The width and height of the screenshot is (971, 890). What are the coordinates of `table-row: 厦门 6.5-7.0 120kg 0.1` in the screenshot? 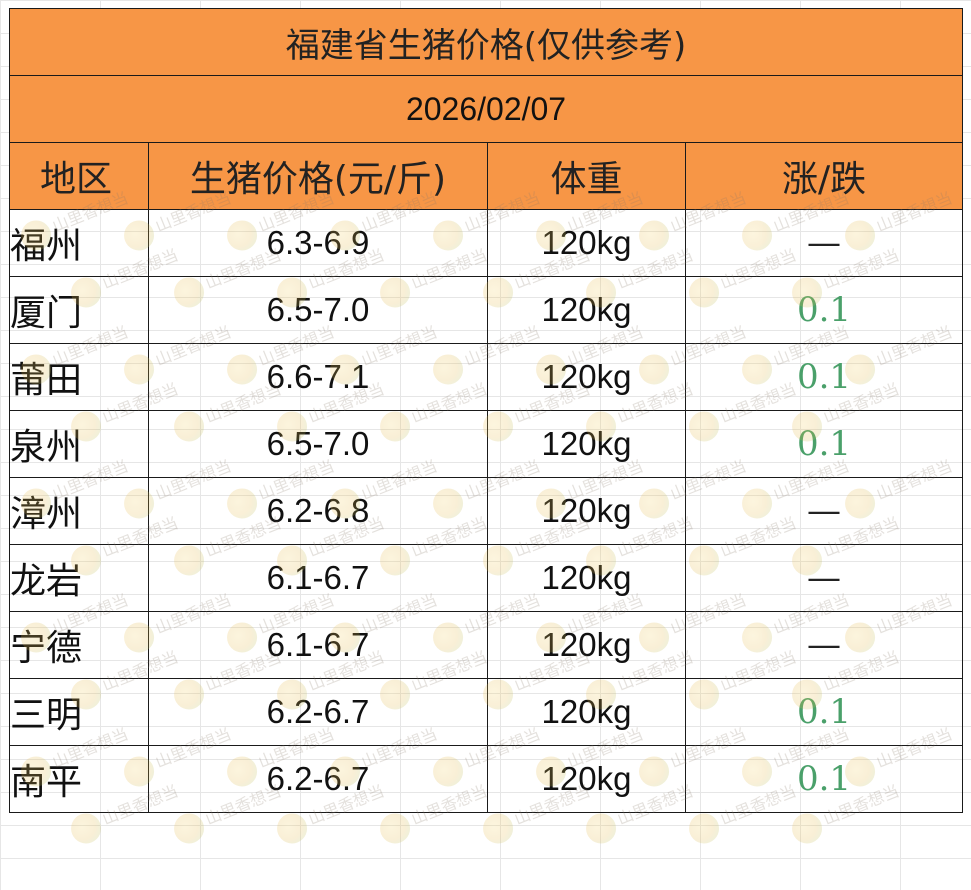 It's located at (486, 310).